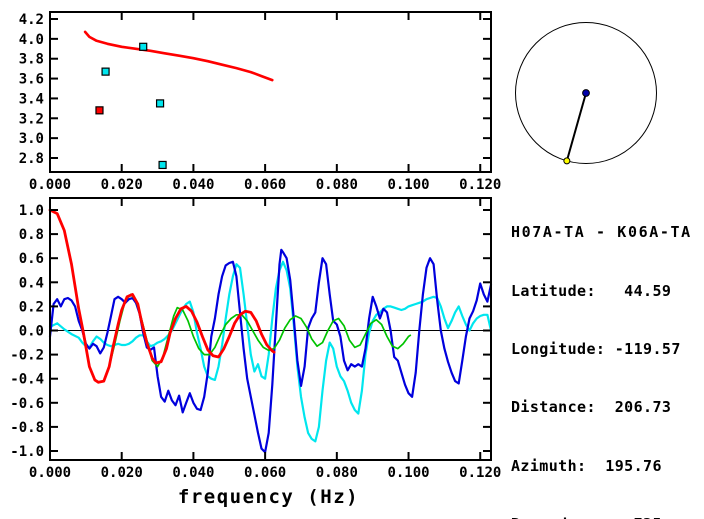  I want to click on distance-row: Distance: 206.73, so click(591, 407).